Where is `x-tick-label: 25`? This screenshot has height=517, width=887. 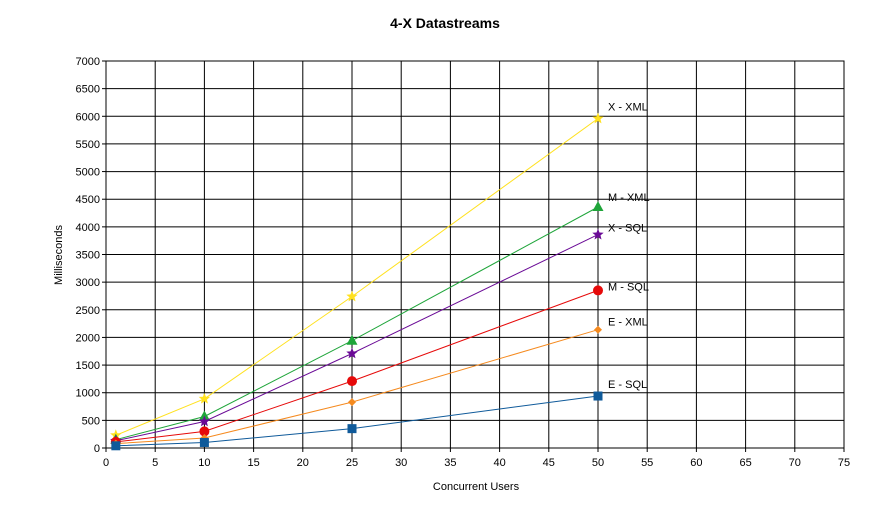
x-tick-label: 25 is located at coordinates (352, 463).